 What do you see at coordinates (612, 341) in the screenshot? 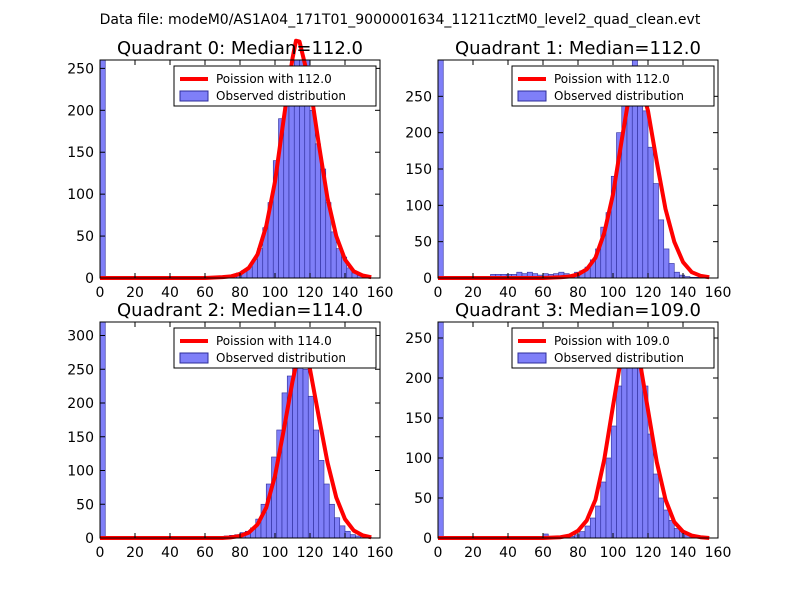
I see `legend-line-label: Poission with 109.0` at bounding box center [612, 341].